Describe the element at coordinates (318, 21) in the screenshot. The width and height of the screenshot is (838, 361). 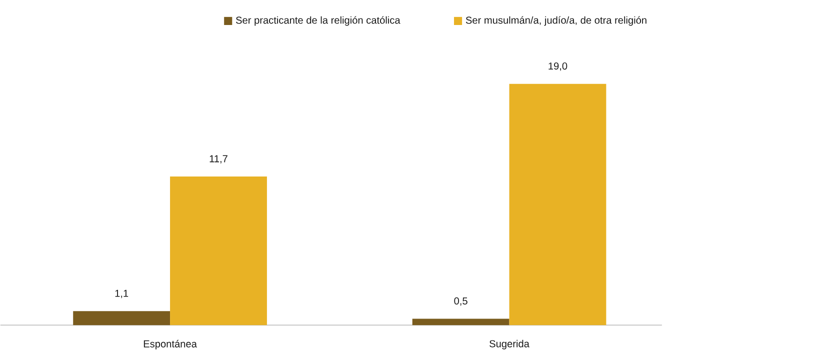
I see `legend-label: Ser practicante de la religión católica` at that location.